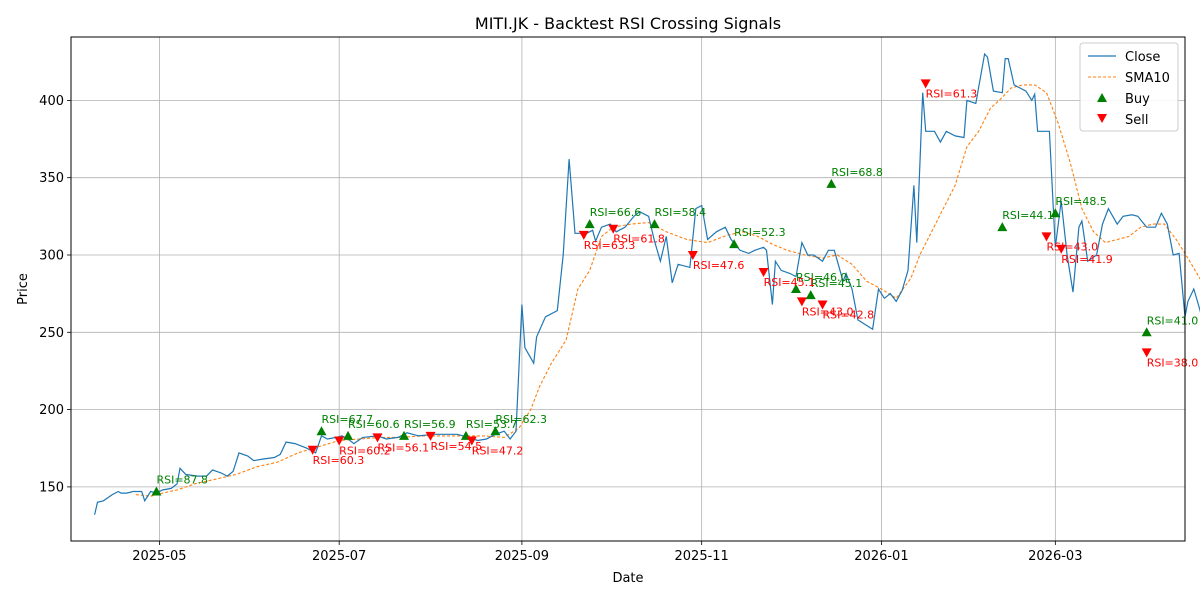 The width and height of the screenshot is (1200, 604). I want to click on buy-rsi-label: RSI=52.3, so click(760, 232).